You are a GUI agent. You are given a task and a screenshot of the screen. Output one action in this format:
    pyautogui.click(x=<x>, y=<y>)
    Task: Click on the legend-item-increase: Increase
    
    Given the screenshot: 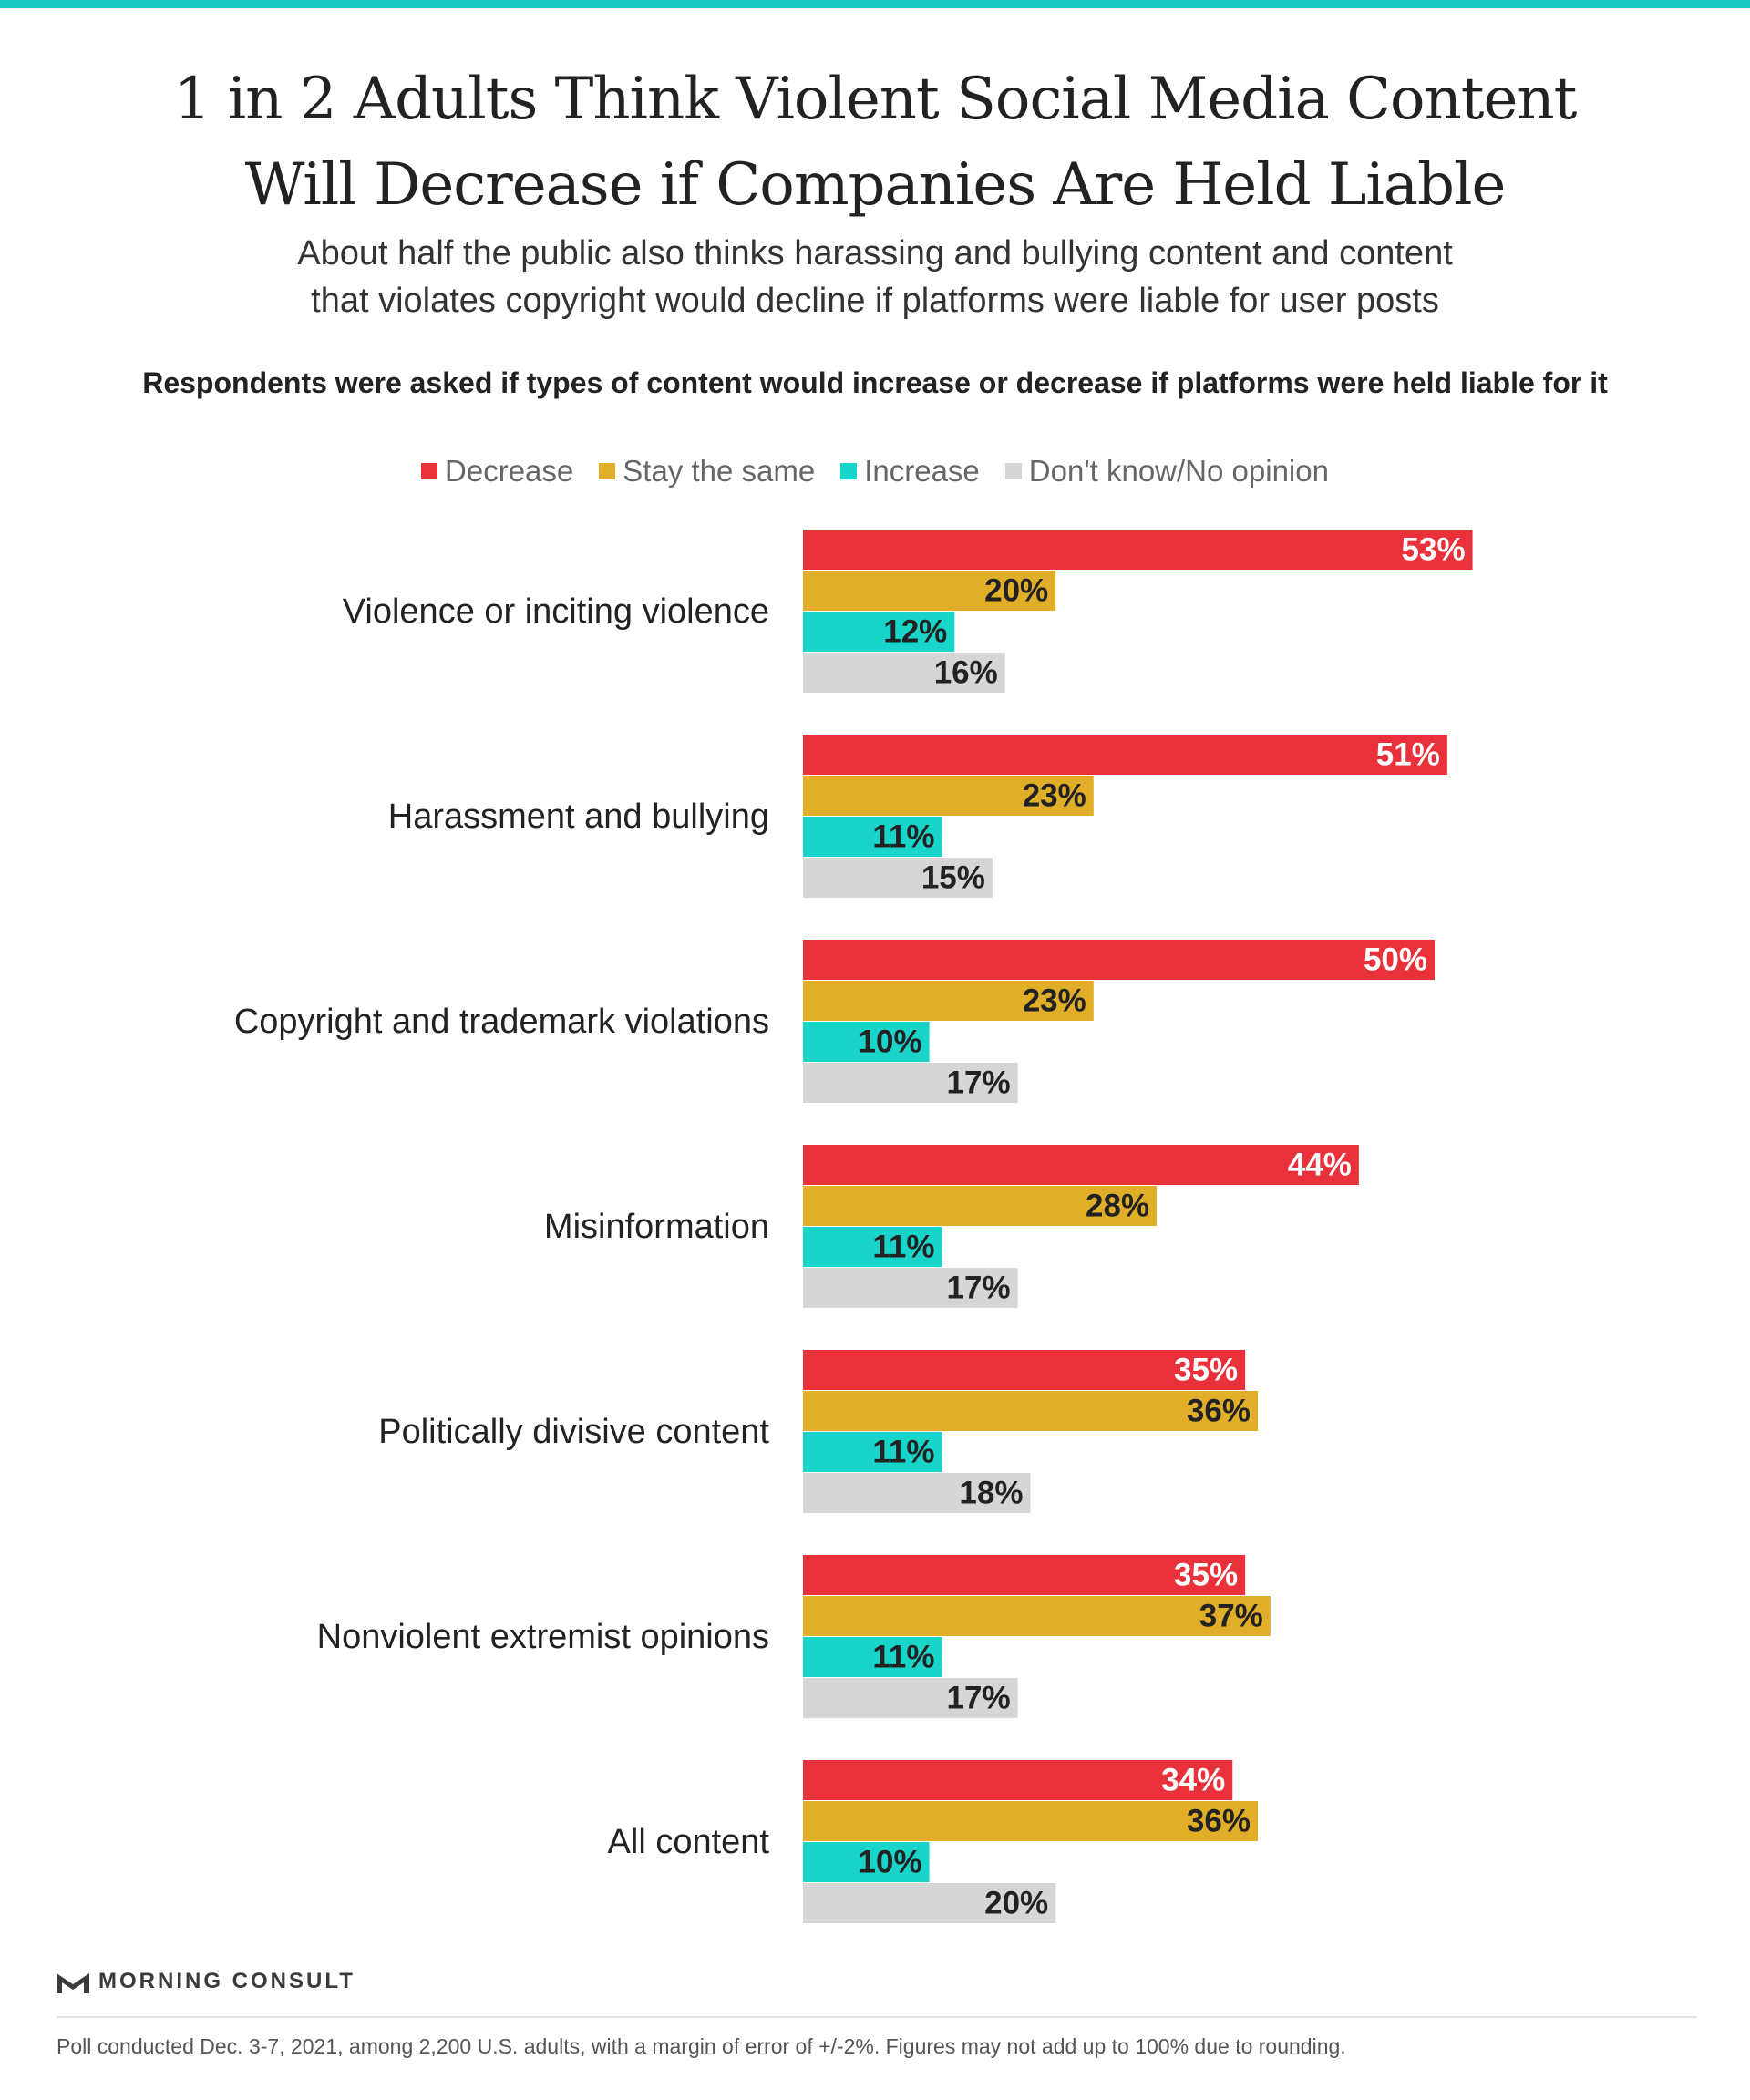 What is the action you would take?
    pyautogui.click(x=910, y=472)
    